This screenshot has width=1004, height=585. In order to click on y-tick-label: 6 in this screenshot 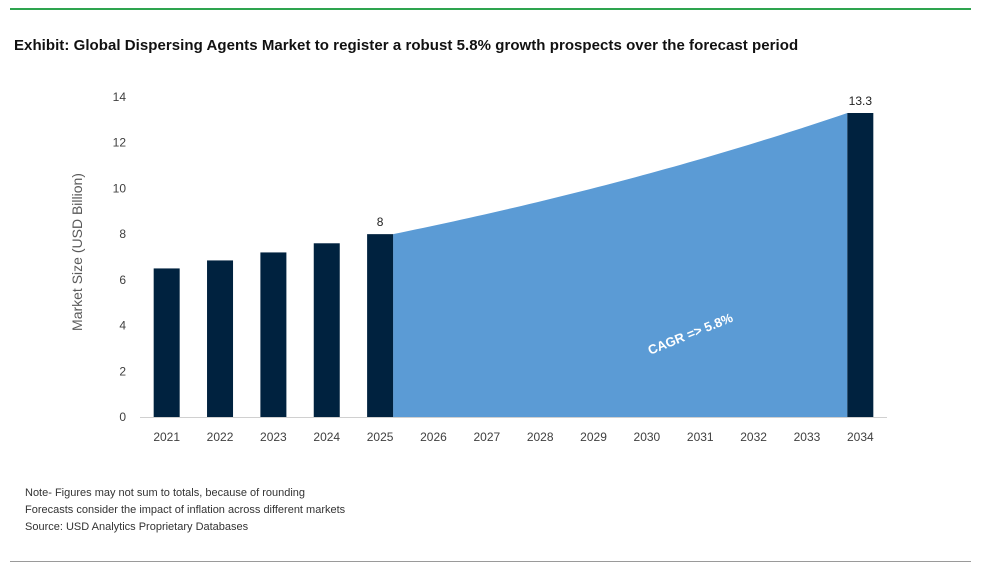, I will do `click(122, 280)`.